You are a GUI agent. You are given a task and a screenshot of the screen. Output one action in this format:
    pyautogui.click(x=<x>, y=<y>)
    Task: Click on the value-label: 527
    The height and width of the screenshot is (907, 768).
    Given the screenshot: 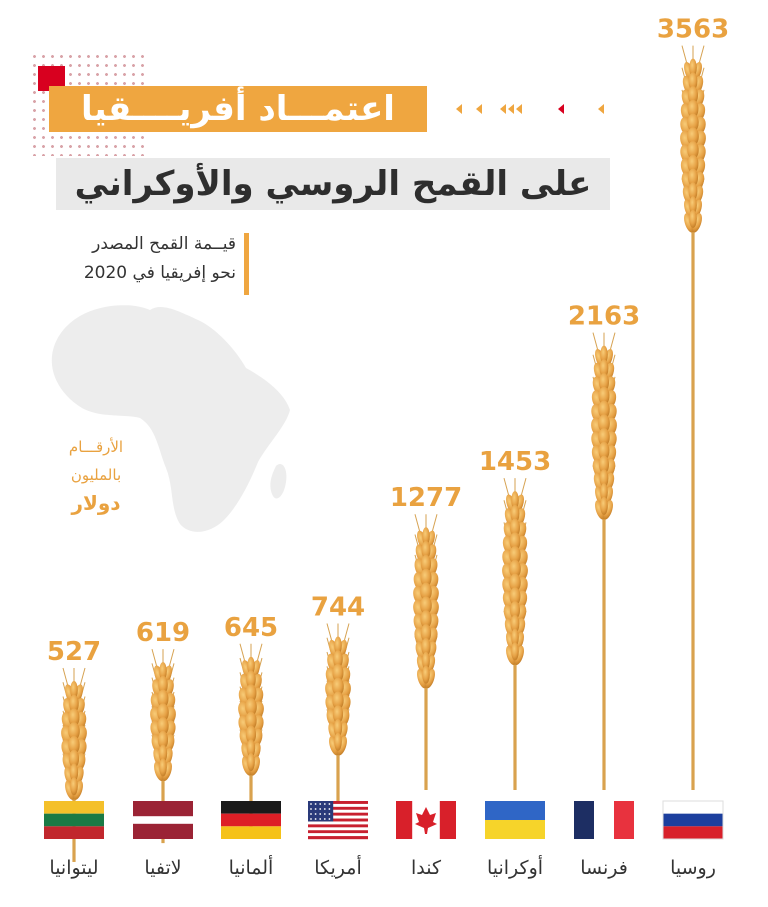 What is the action you would take?
    pyautogui.click(x=74, y=652)
    